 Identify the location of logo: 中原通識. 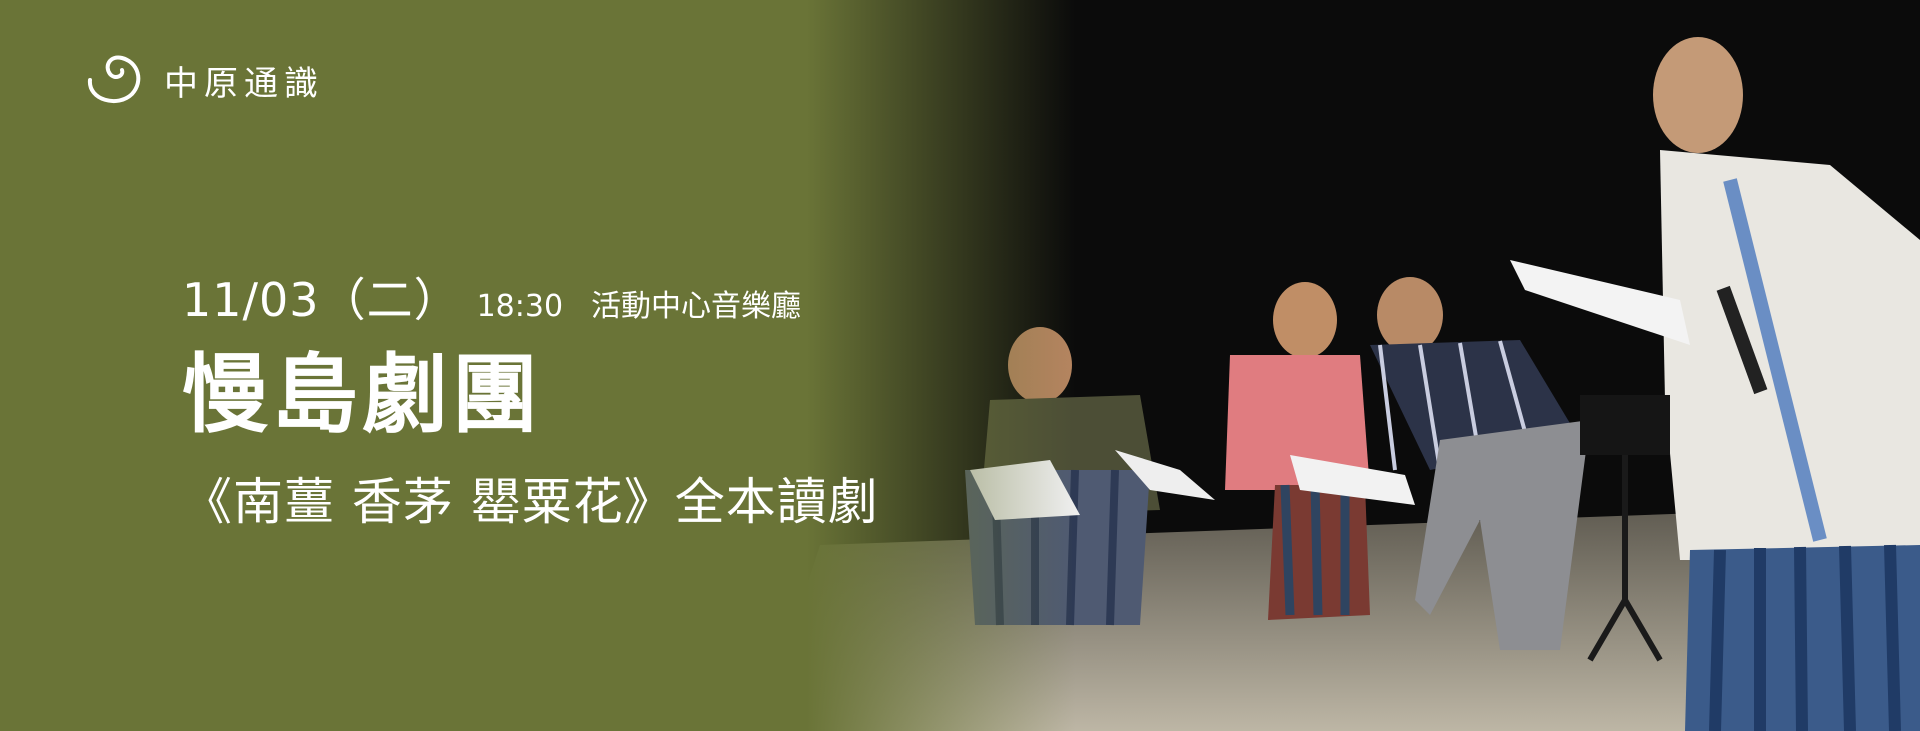
(202, 80).